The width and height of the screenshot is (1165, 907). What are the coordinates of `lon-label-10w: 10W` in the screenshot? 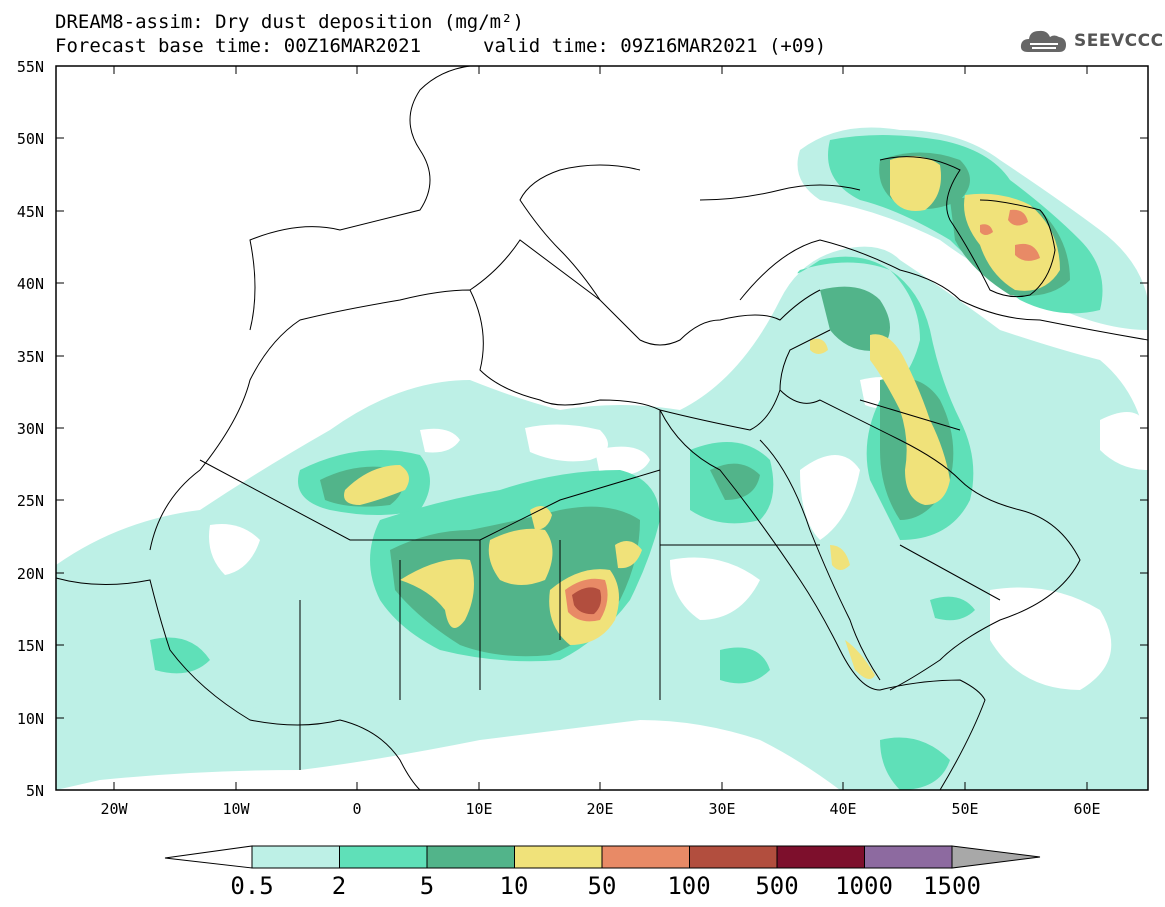 It's located at (236, 809).